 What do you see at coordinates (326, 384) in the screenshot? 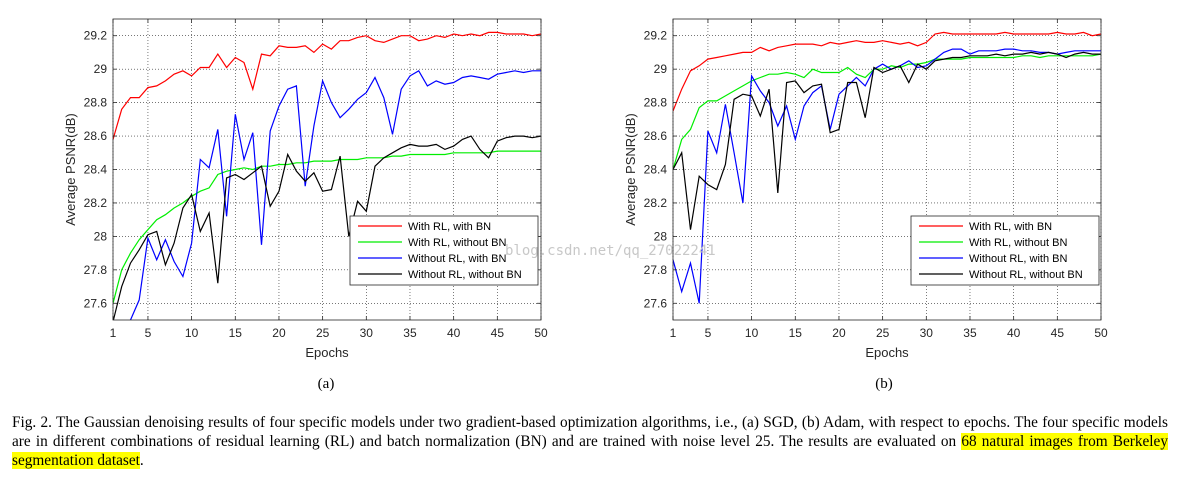
I see `panel-label: (a)` at bounding box center [326, 384].